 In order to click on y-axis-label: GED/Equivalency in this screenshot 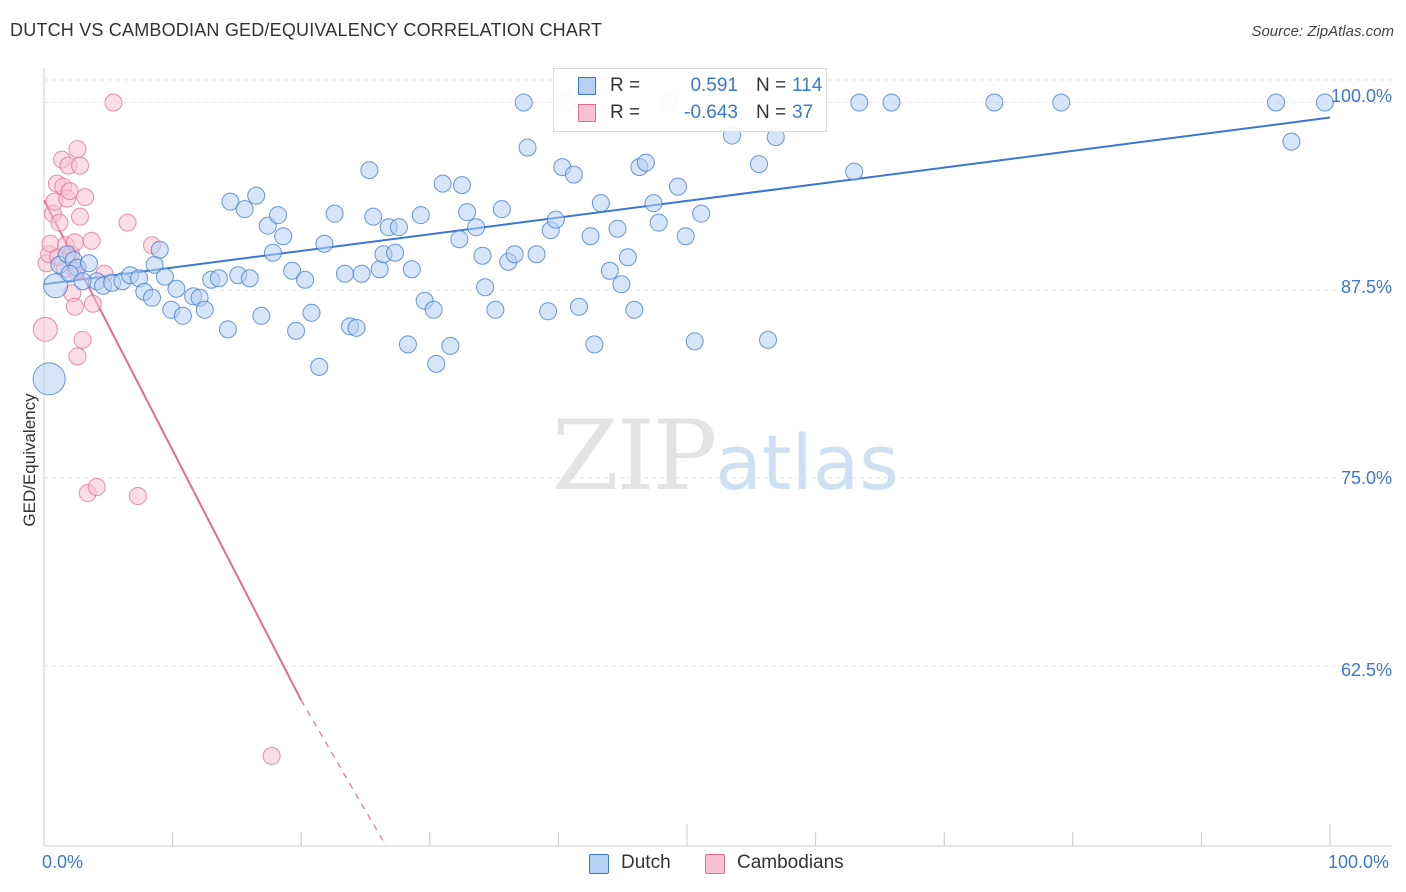, I will do `click(29, 460)`.